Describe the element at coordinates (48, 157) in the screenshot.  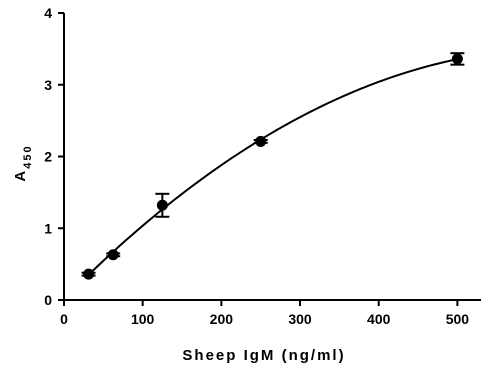
I see `y-tick-label: 2` at that location.